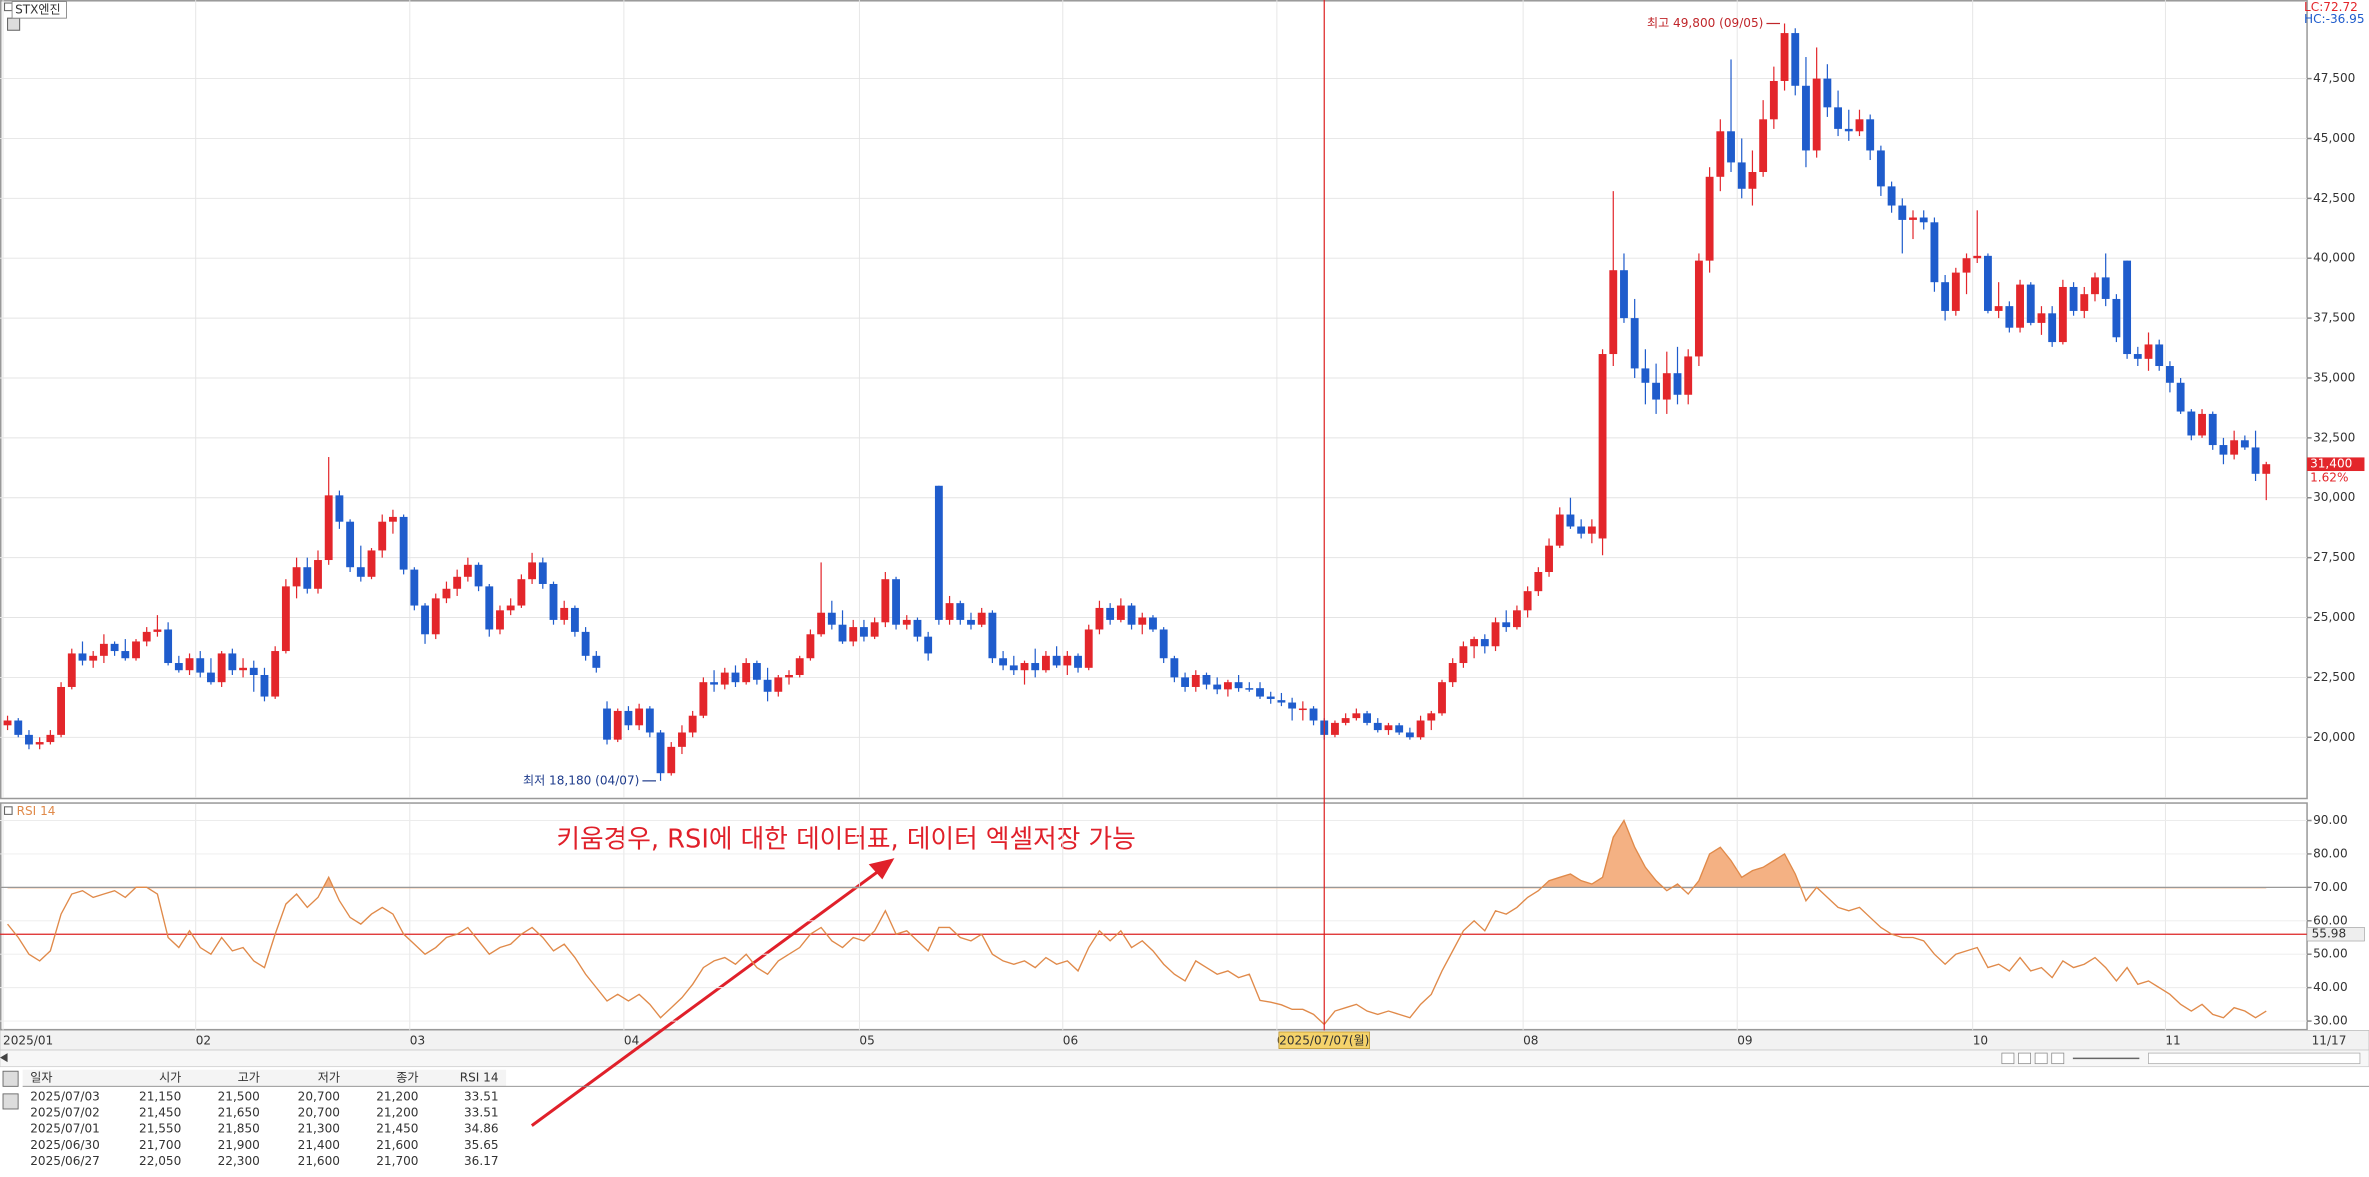 This screenshot has height=1177, width=2369. Describe the element at coordinates (239, 1113) in the screenshot. I see `table-cell: 21,650` at that location.